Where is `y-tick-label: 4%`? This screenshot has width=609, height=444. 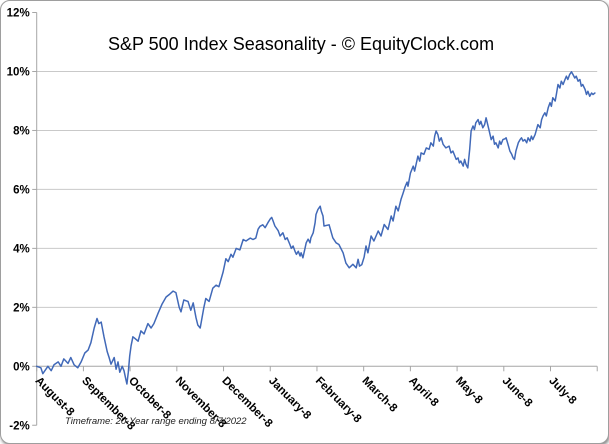
y-tick-label: 4% is located at coordinates (21, 249).